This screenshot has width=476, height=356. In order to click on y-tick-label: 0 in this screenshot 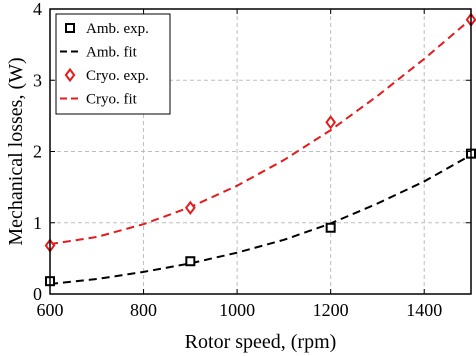, I will do `click(37, 294)`.